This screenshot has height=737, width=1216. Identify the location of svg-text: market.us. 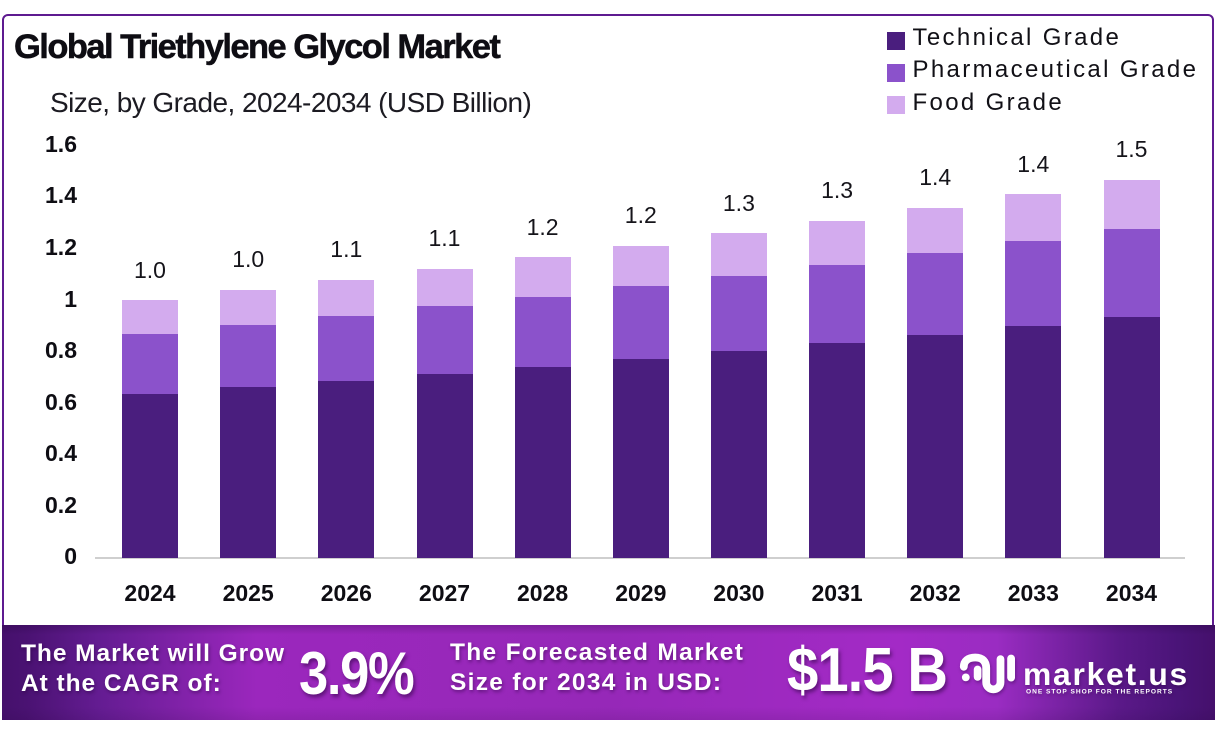
(1106, 674).